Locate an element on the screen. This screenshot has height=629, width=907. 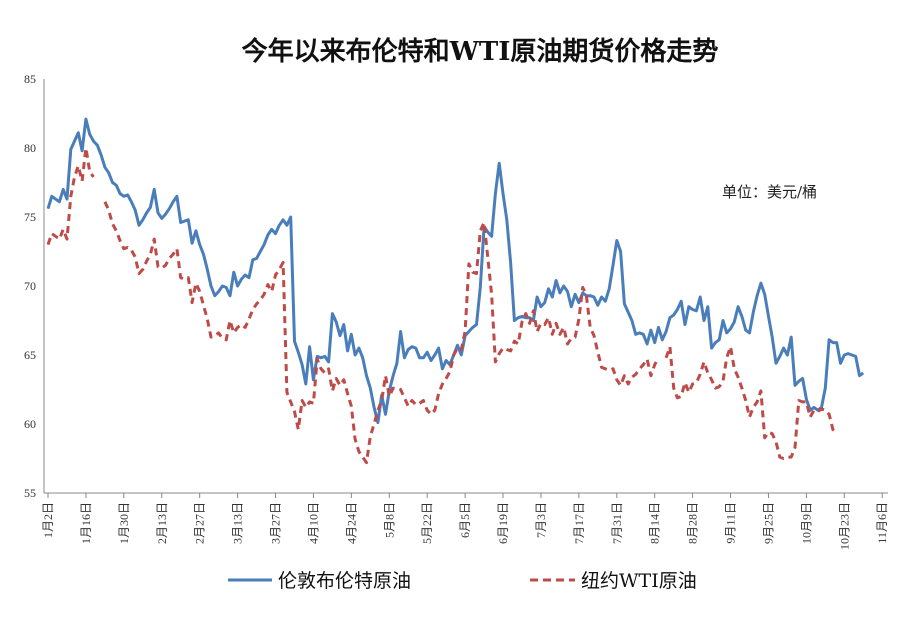
legend: 伦敦布伦特原油 纽约WTI原油 is located at coordinates (462, 581).